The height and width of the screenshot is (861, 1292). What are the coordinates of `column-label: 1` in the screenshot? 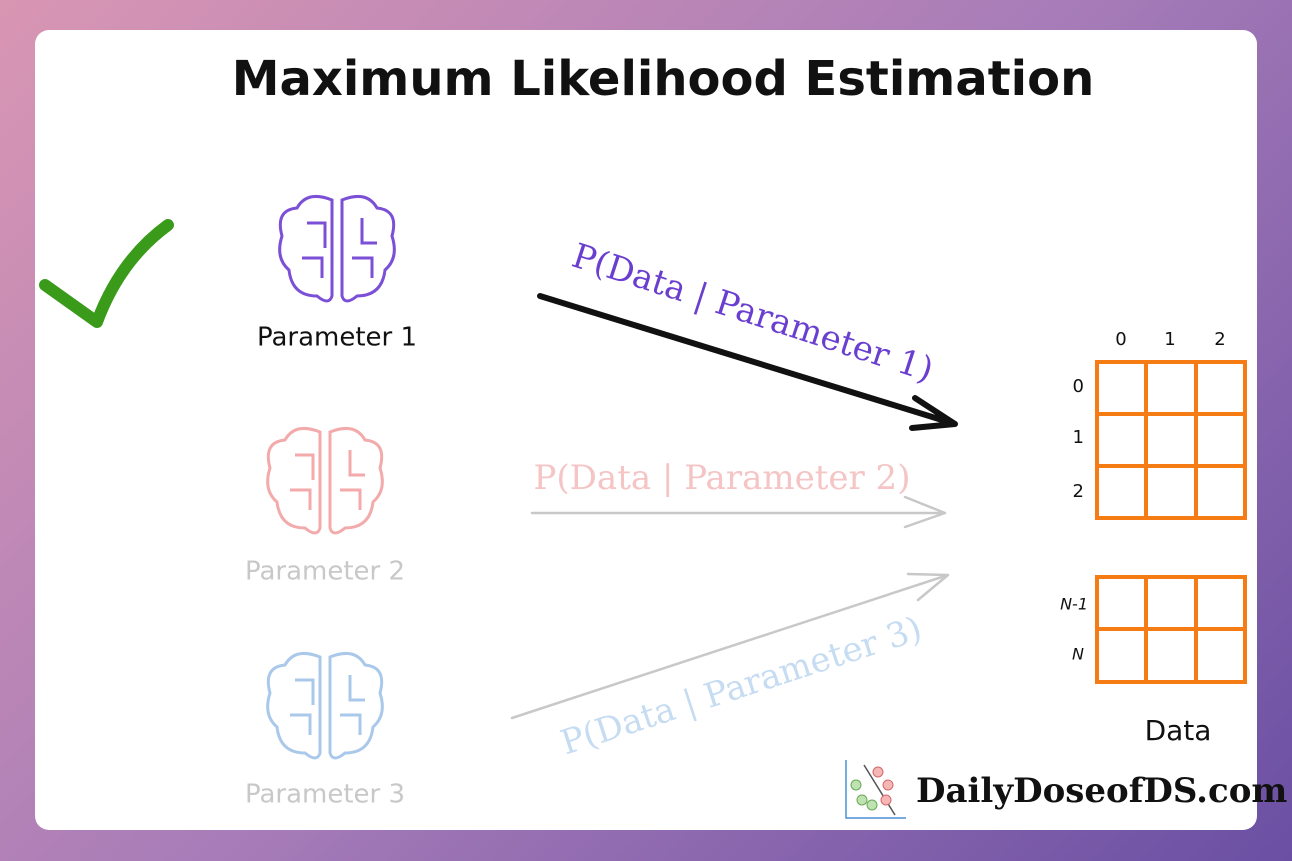 It's located at (1169, 339).